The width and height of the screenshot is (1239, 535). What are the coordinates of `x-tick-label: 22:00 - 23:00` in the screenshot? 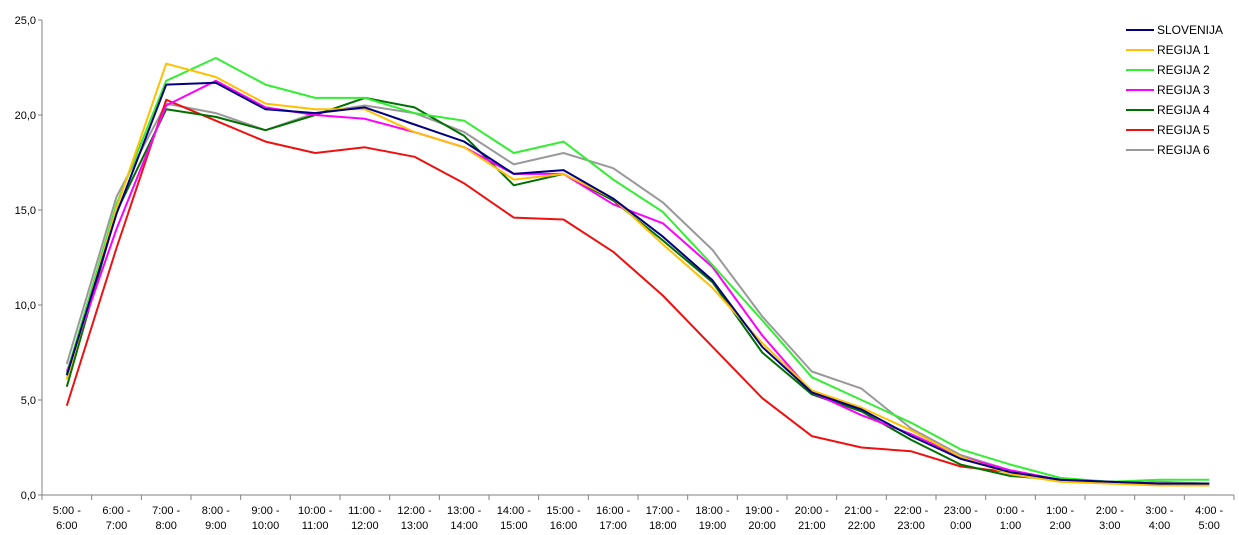 It's located at (911, 518).